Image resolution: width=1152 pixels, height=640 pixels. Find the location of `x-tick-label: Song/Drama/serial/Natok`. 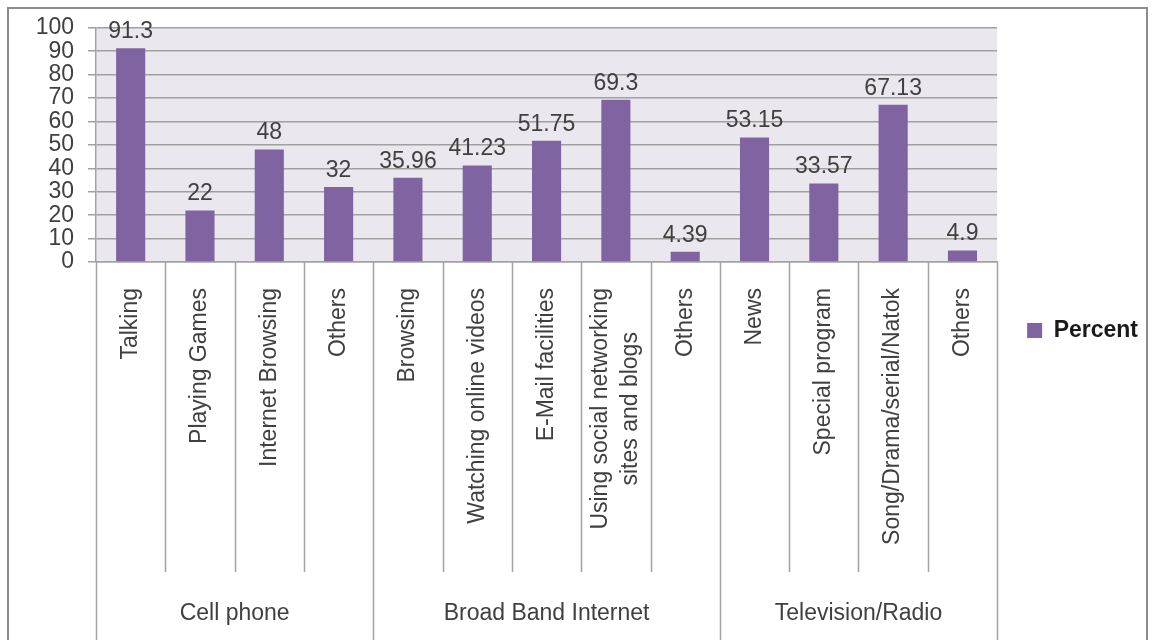

x-tick-label: Song/Drama/serial/Natok is located at coordinates (891, 416).